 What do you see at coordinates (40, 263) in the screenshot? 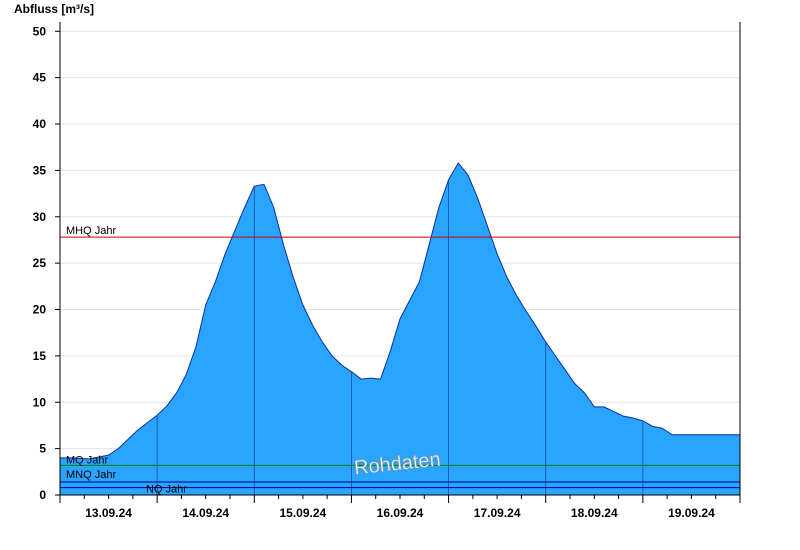
I see `ytick-label: 25` at bounding box center [40, 263].